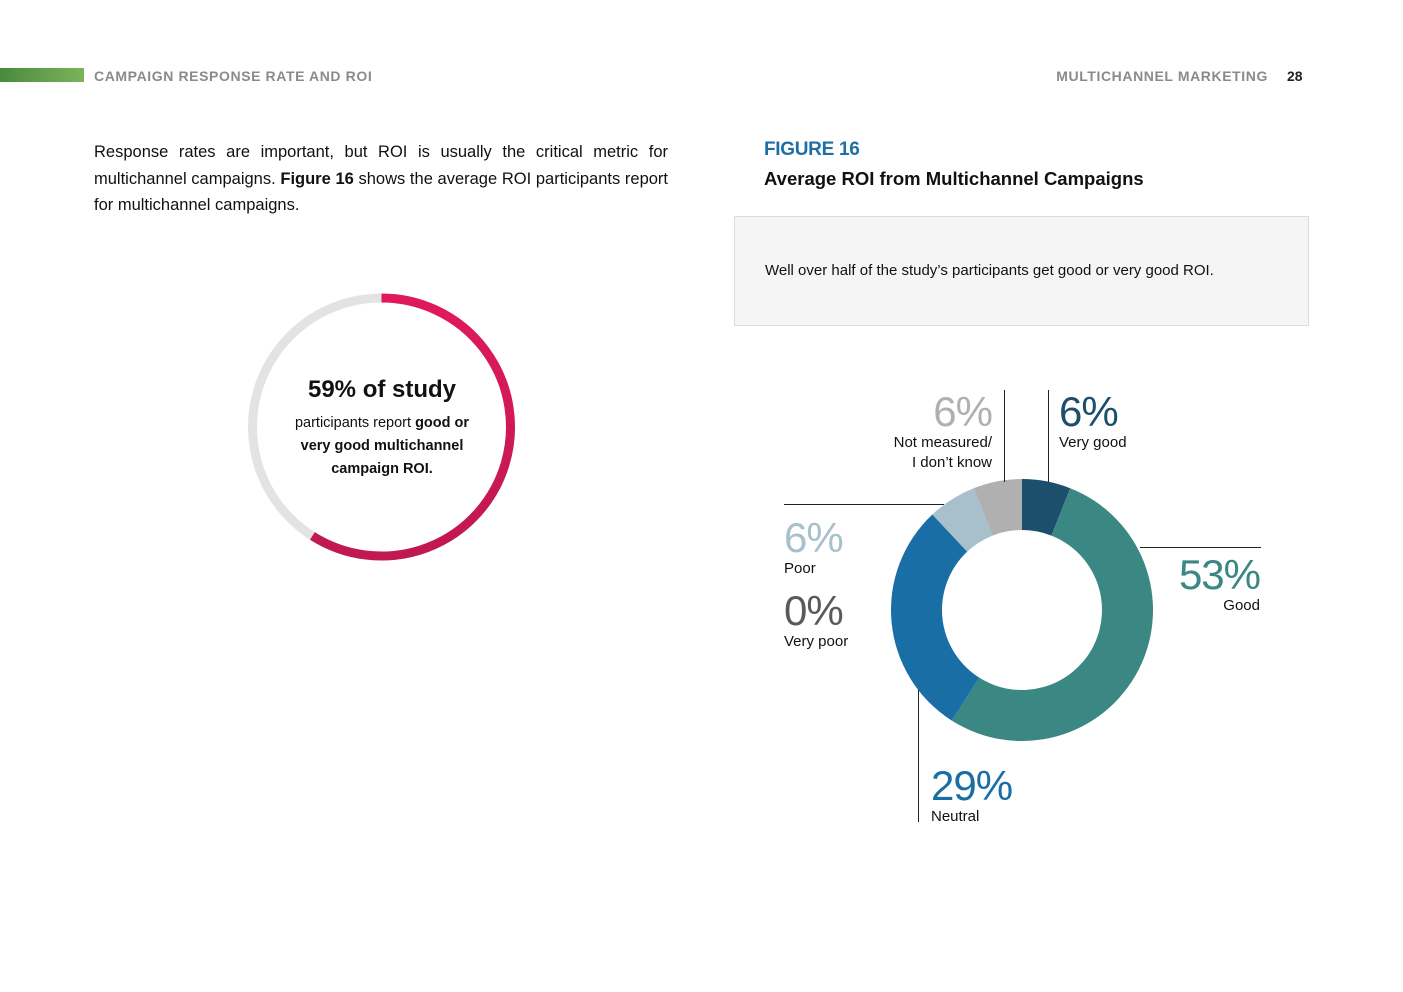 This screenshot has height=992, width=1403. What do you see at coordinates (963, 411) in the screenshot?
I see `value-not-measured: 6%` at bounding box center [963, 411].